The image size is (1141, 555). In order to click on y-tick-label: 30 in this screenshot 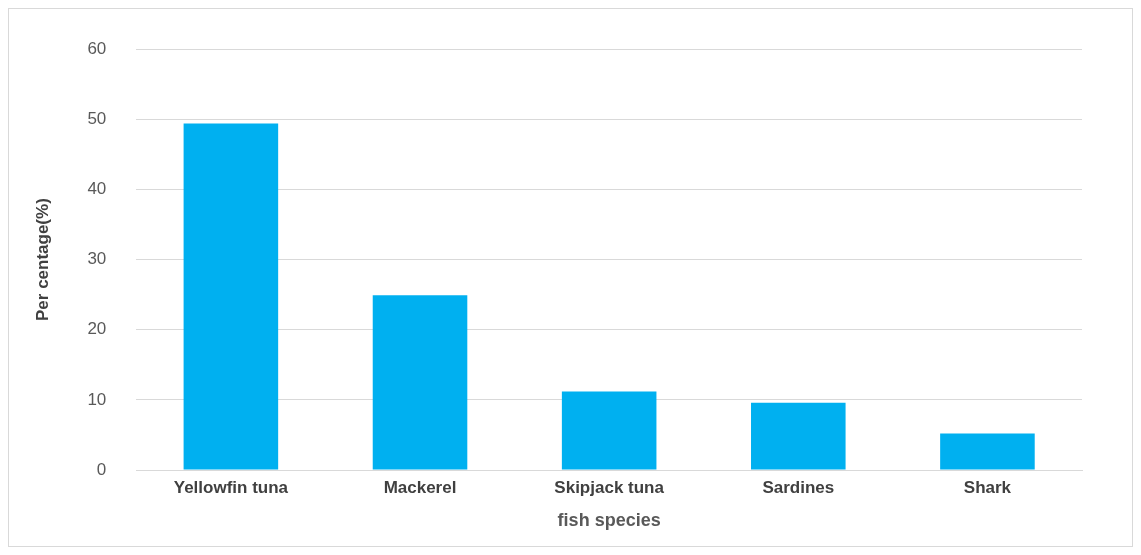, I will do `click(97, 259)`.